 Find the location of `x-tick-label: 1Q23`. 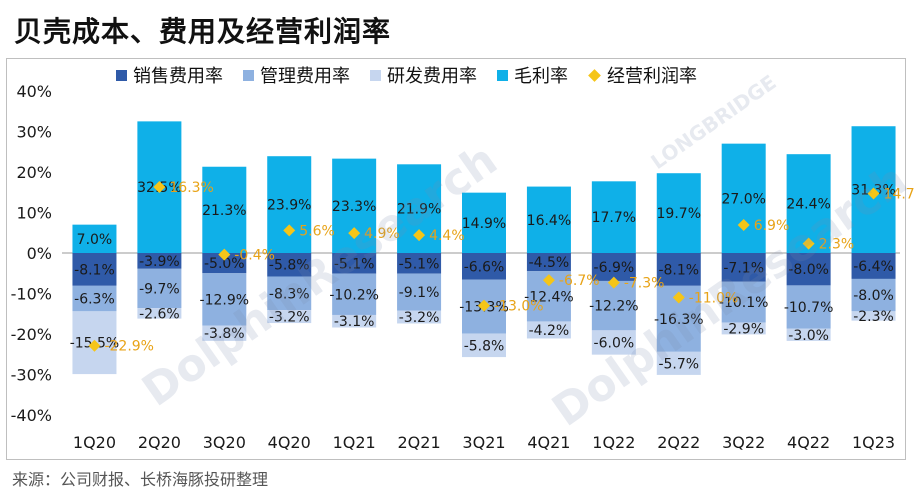

x-tick-label: 1Q23 is located at coordinates (873, 442).